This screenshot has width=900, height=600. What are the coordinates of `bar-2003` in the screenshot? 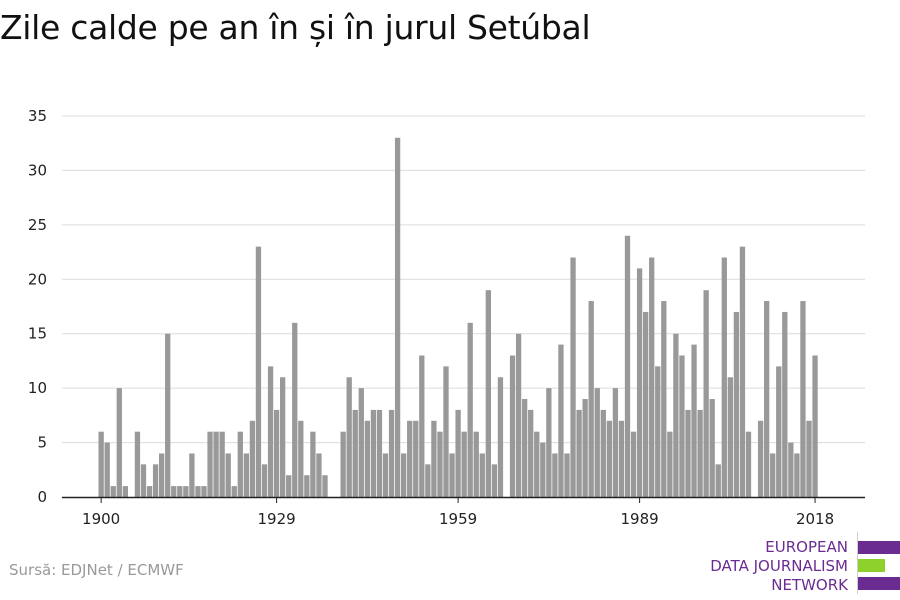 It's located at (724, 377).